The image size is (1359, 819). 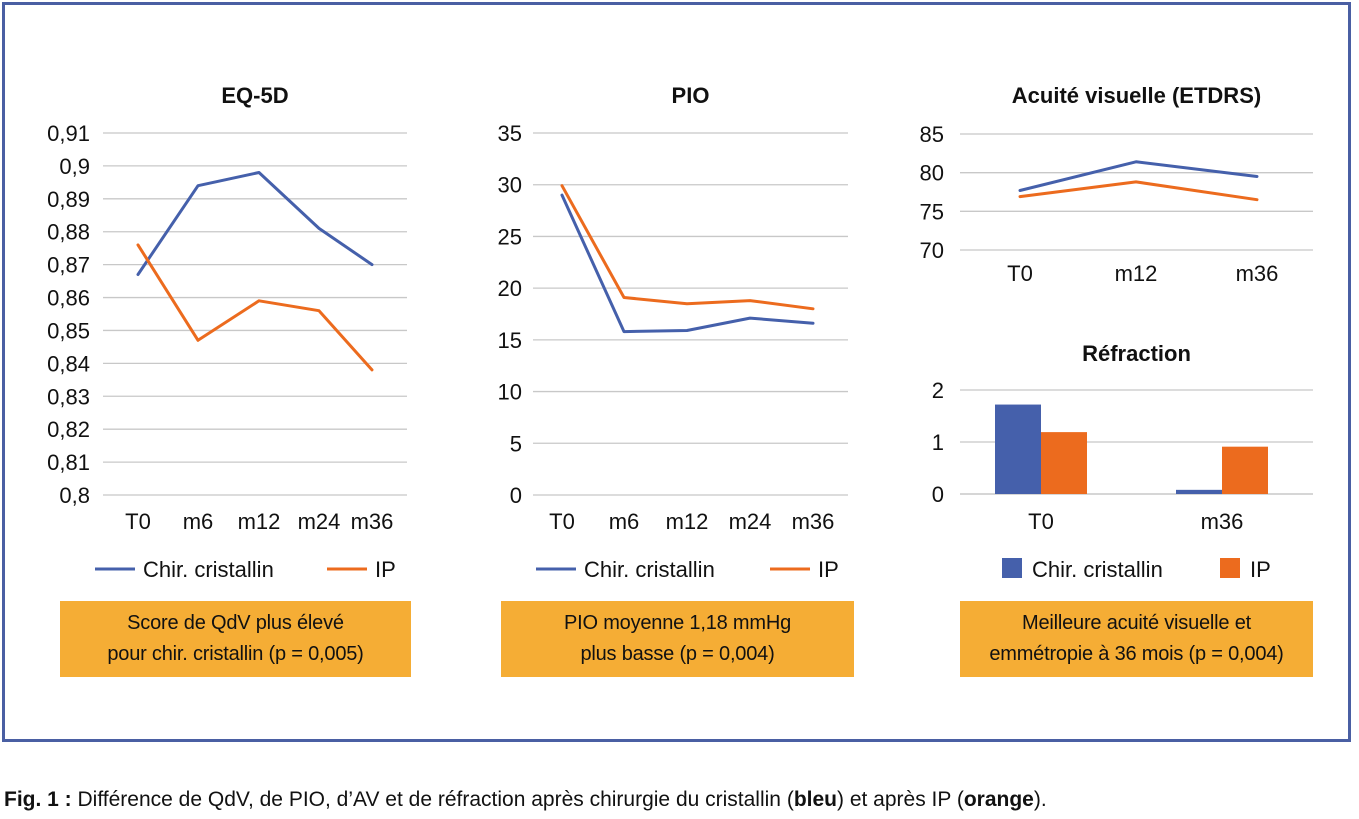 I want to click on pio-title: PIO, so click(x=691, y=95).